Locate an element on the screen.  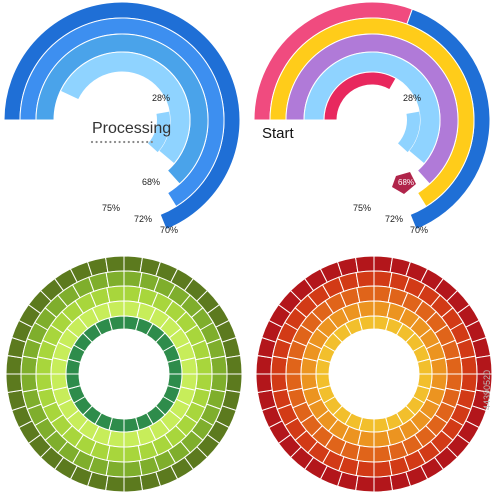
processing-label-28: 28% is located at coordinates (161, 98).